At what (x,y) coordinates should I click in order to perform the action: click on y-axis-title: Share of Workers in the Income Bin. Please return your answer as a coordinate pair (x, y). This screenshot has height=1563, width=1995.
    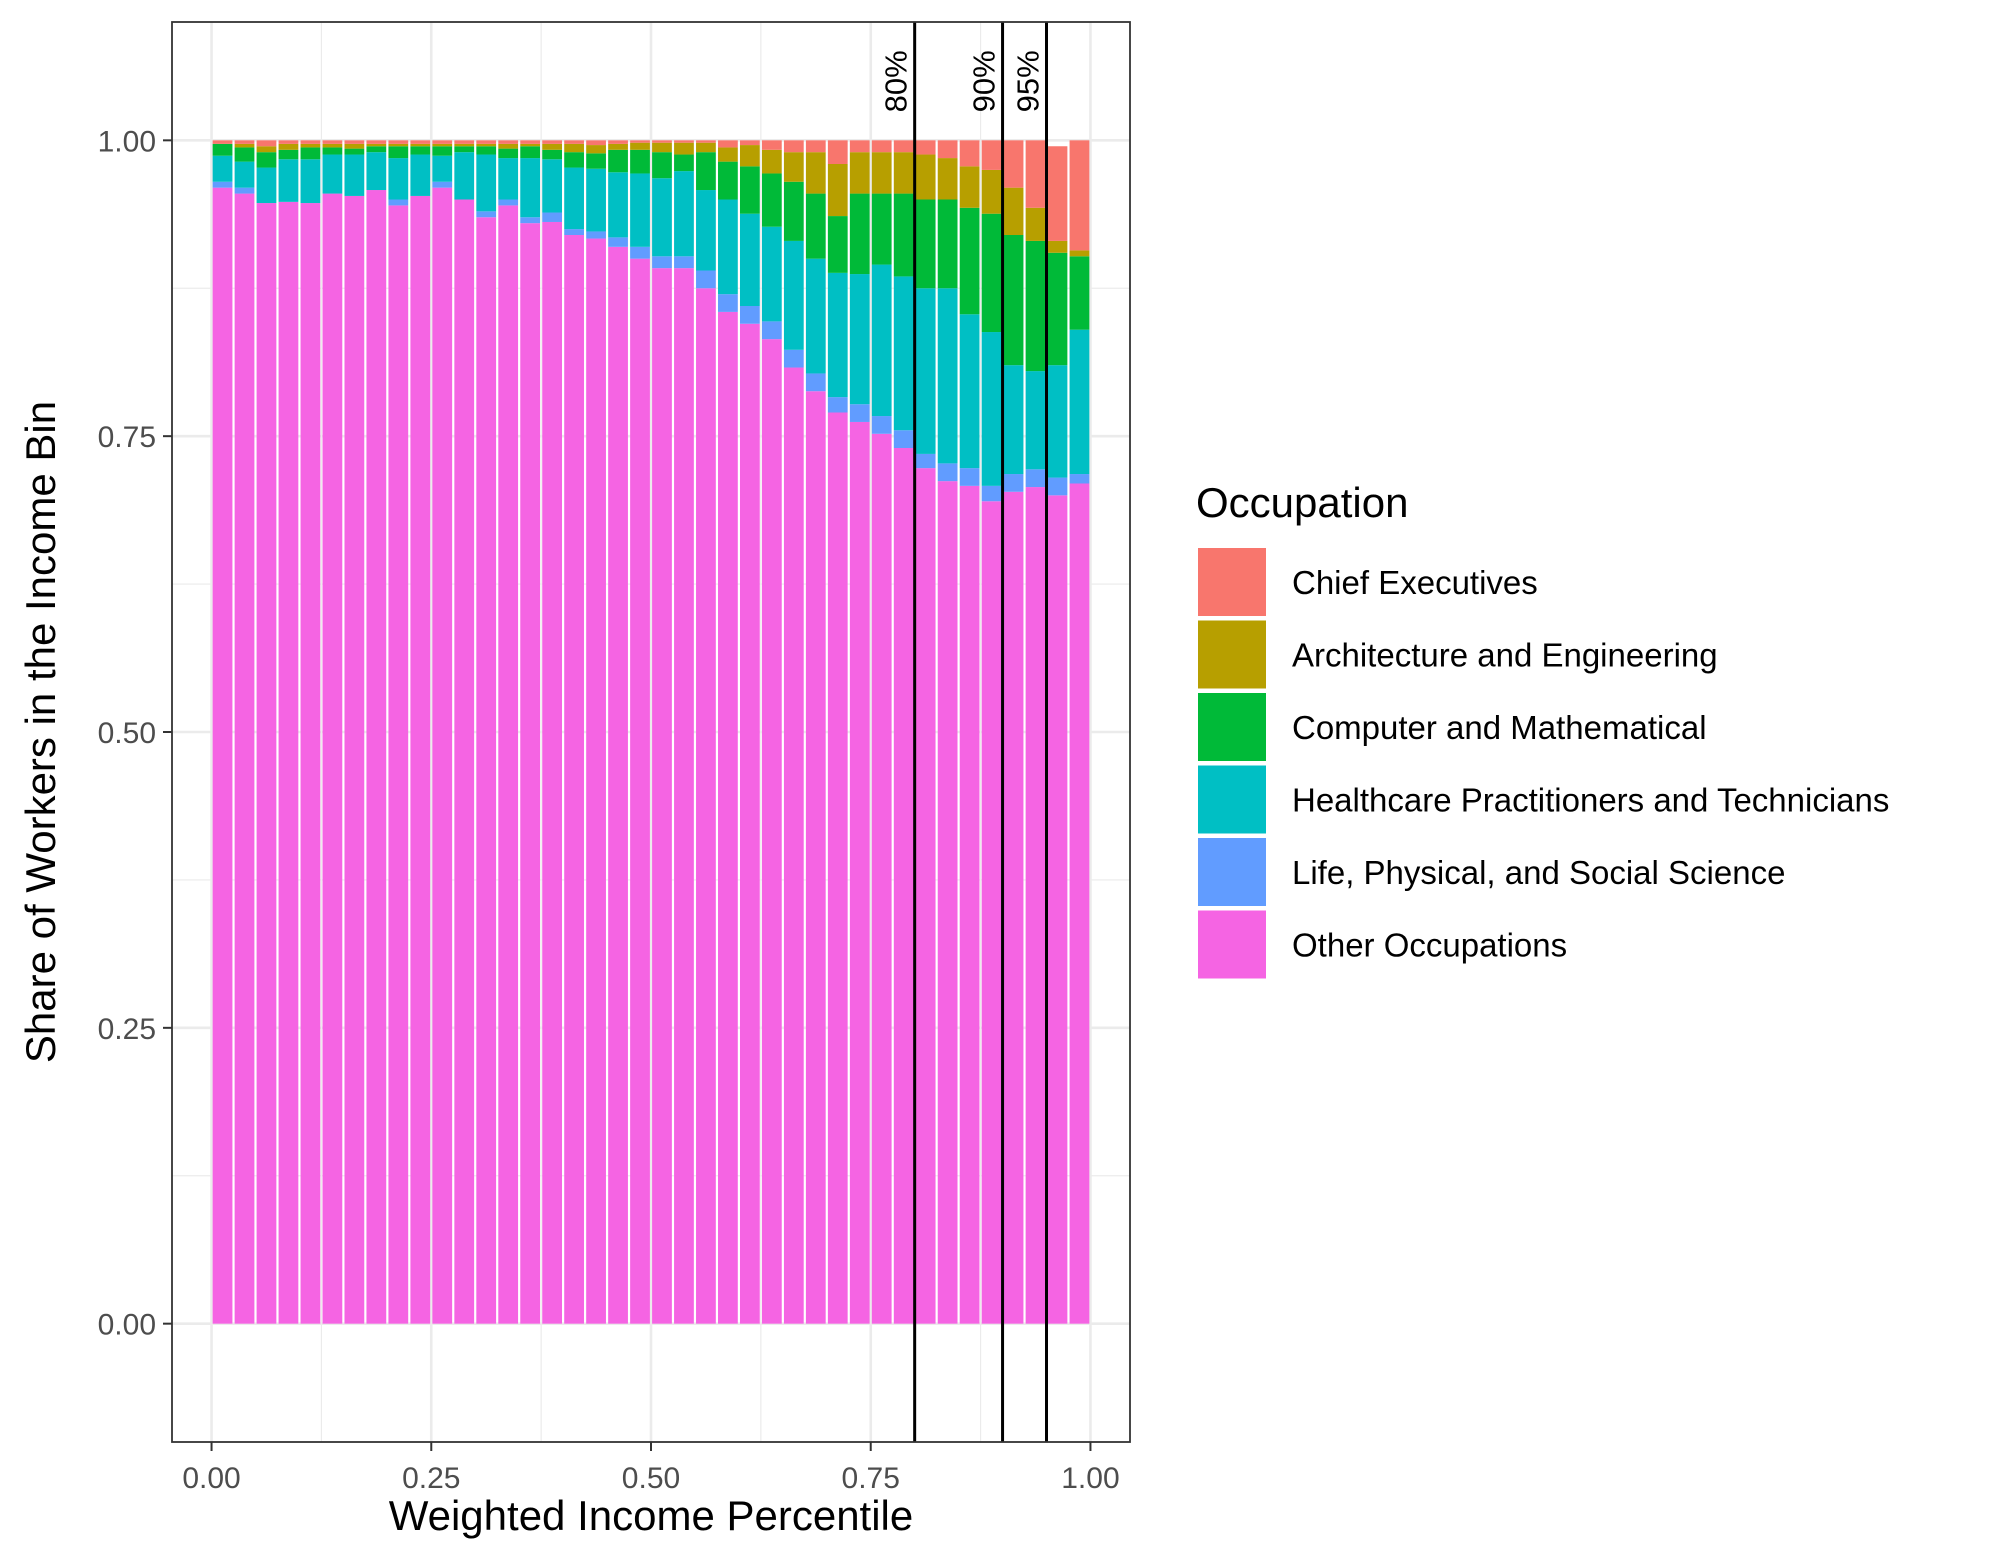
    Looking at the image, I should click on (40, 732).